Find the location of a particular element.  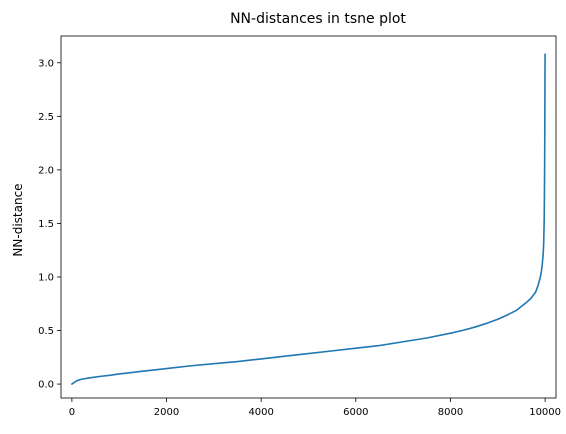

y-tick-label: 3.0 is located at coordinates (46, 63).